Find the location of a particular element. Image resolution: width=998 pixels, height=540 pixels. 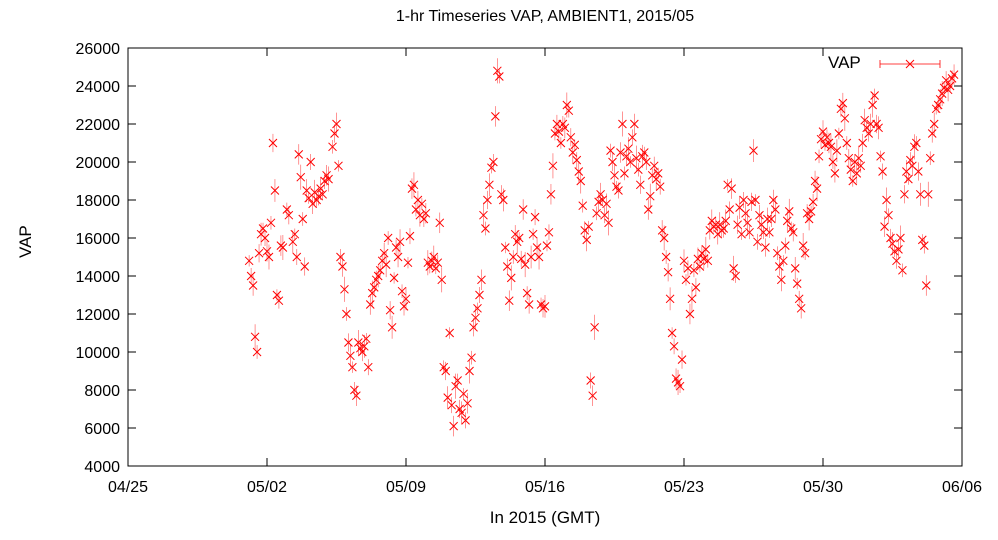

y-tick-label: 12000 is located at coordinates (98, 315).